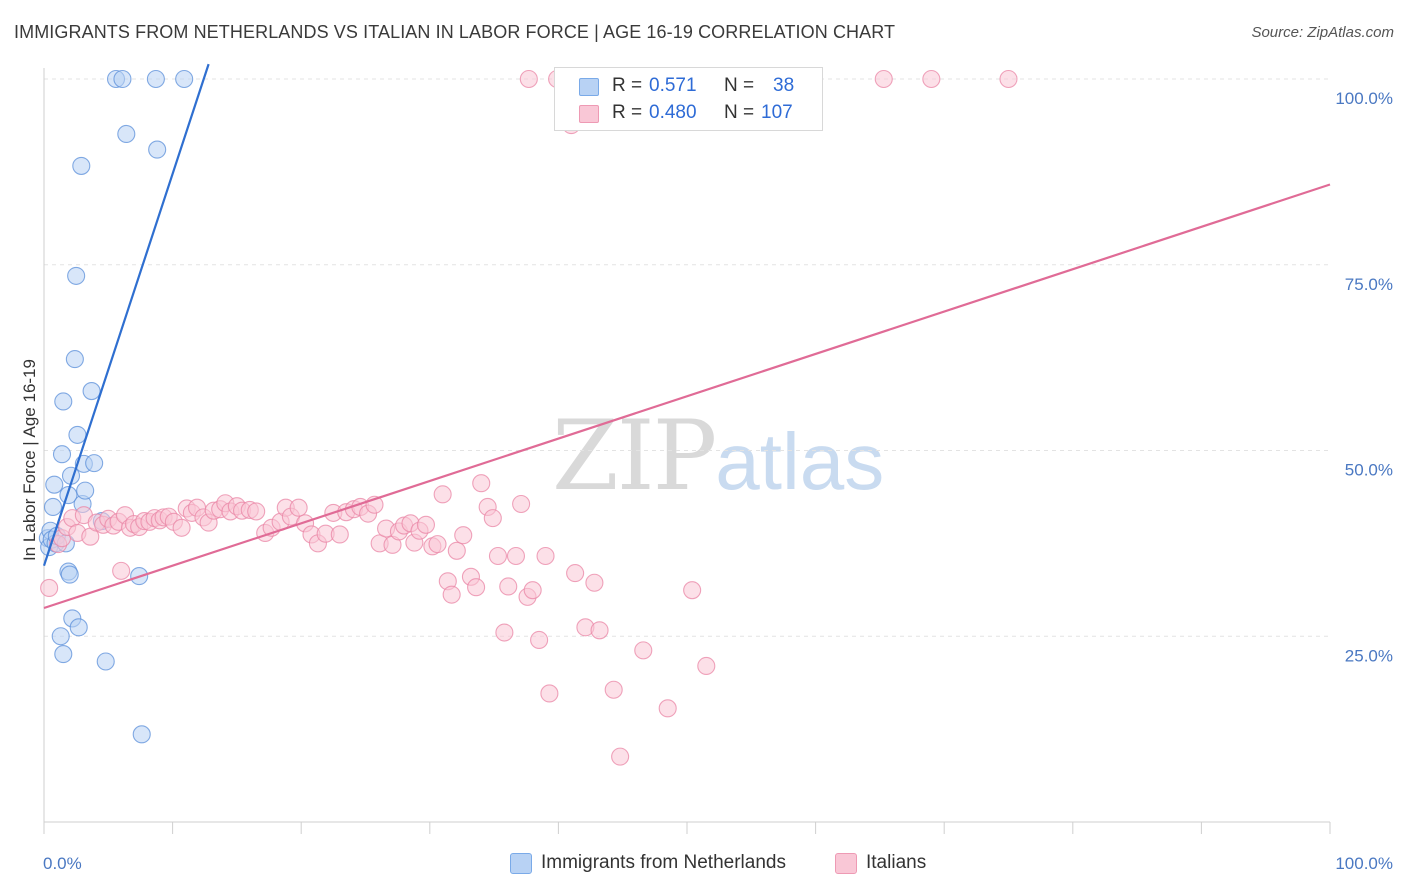 This screenshot has height=892, width=1406. What do you see at coordinates (1369, 655) in the screenshot?
I see `y-tick-label: 25.0%` at bounding box center [1369, 655].